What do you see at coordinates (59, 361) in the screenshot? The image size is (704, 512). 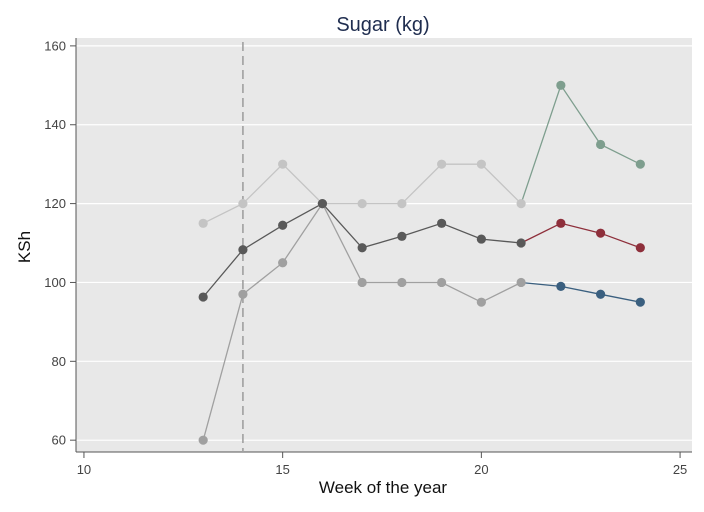 I see `y-tick-label: 80` at bounding box center [59, 361].